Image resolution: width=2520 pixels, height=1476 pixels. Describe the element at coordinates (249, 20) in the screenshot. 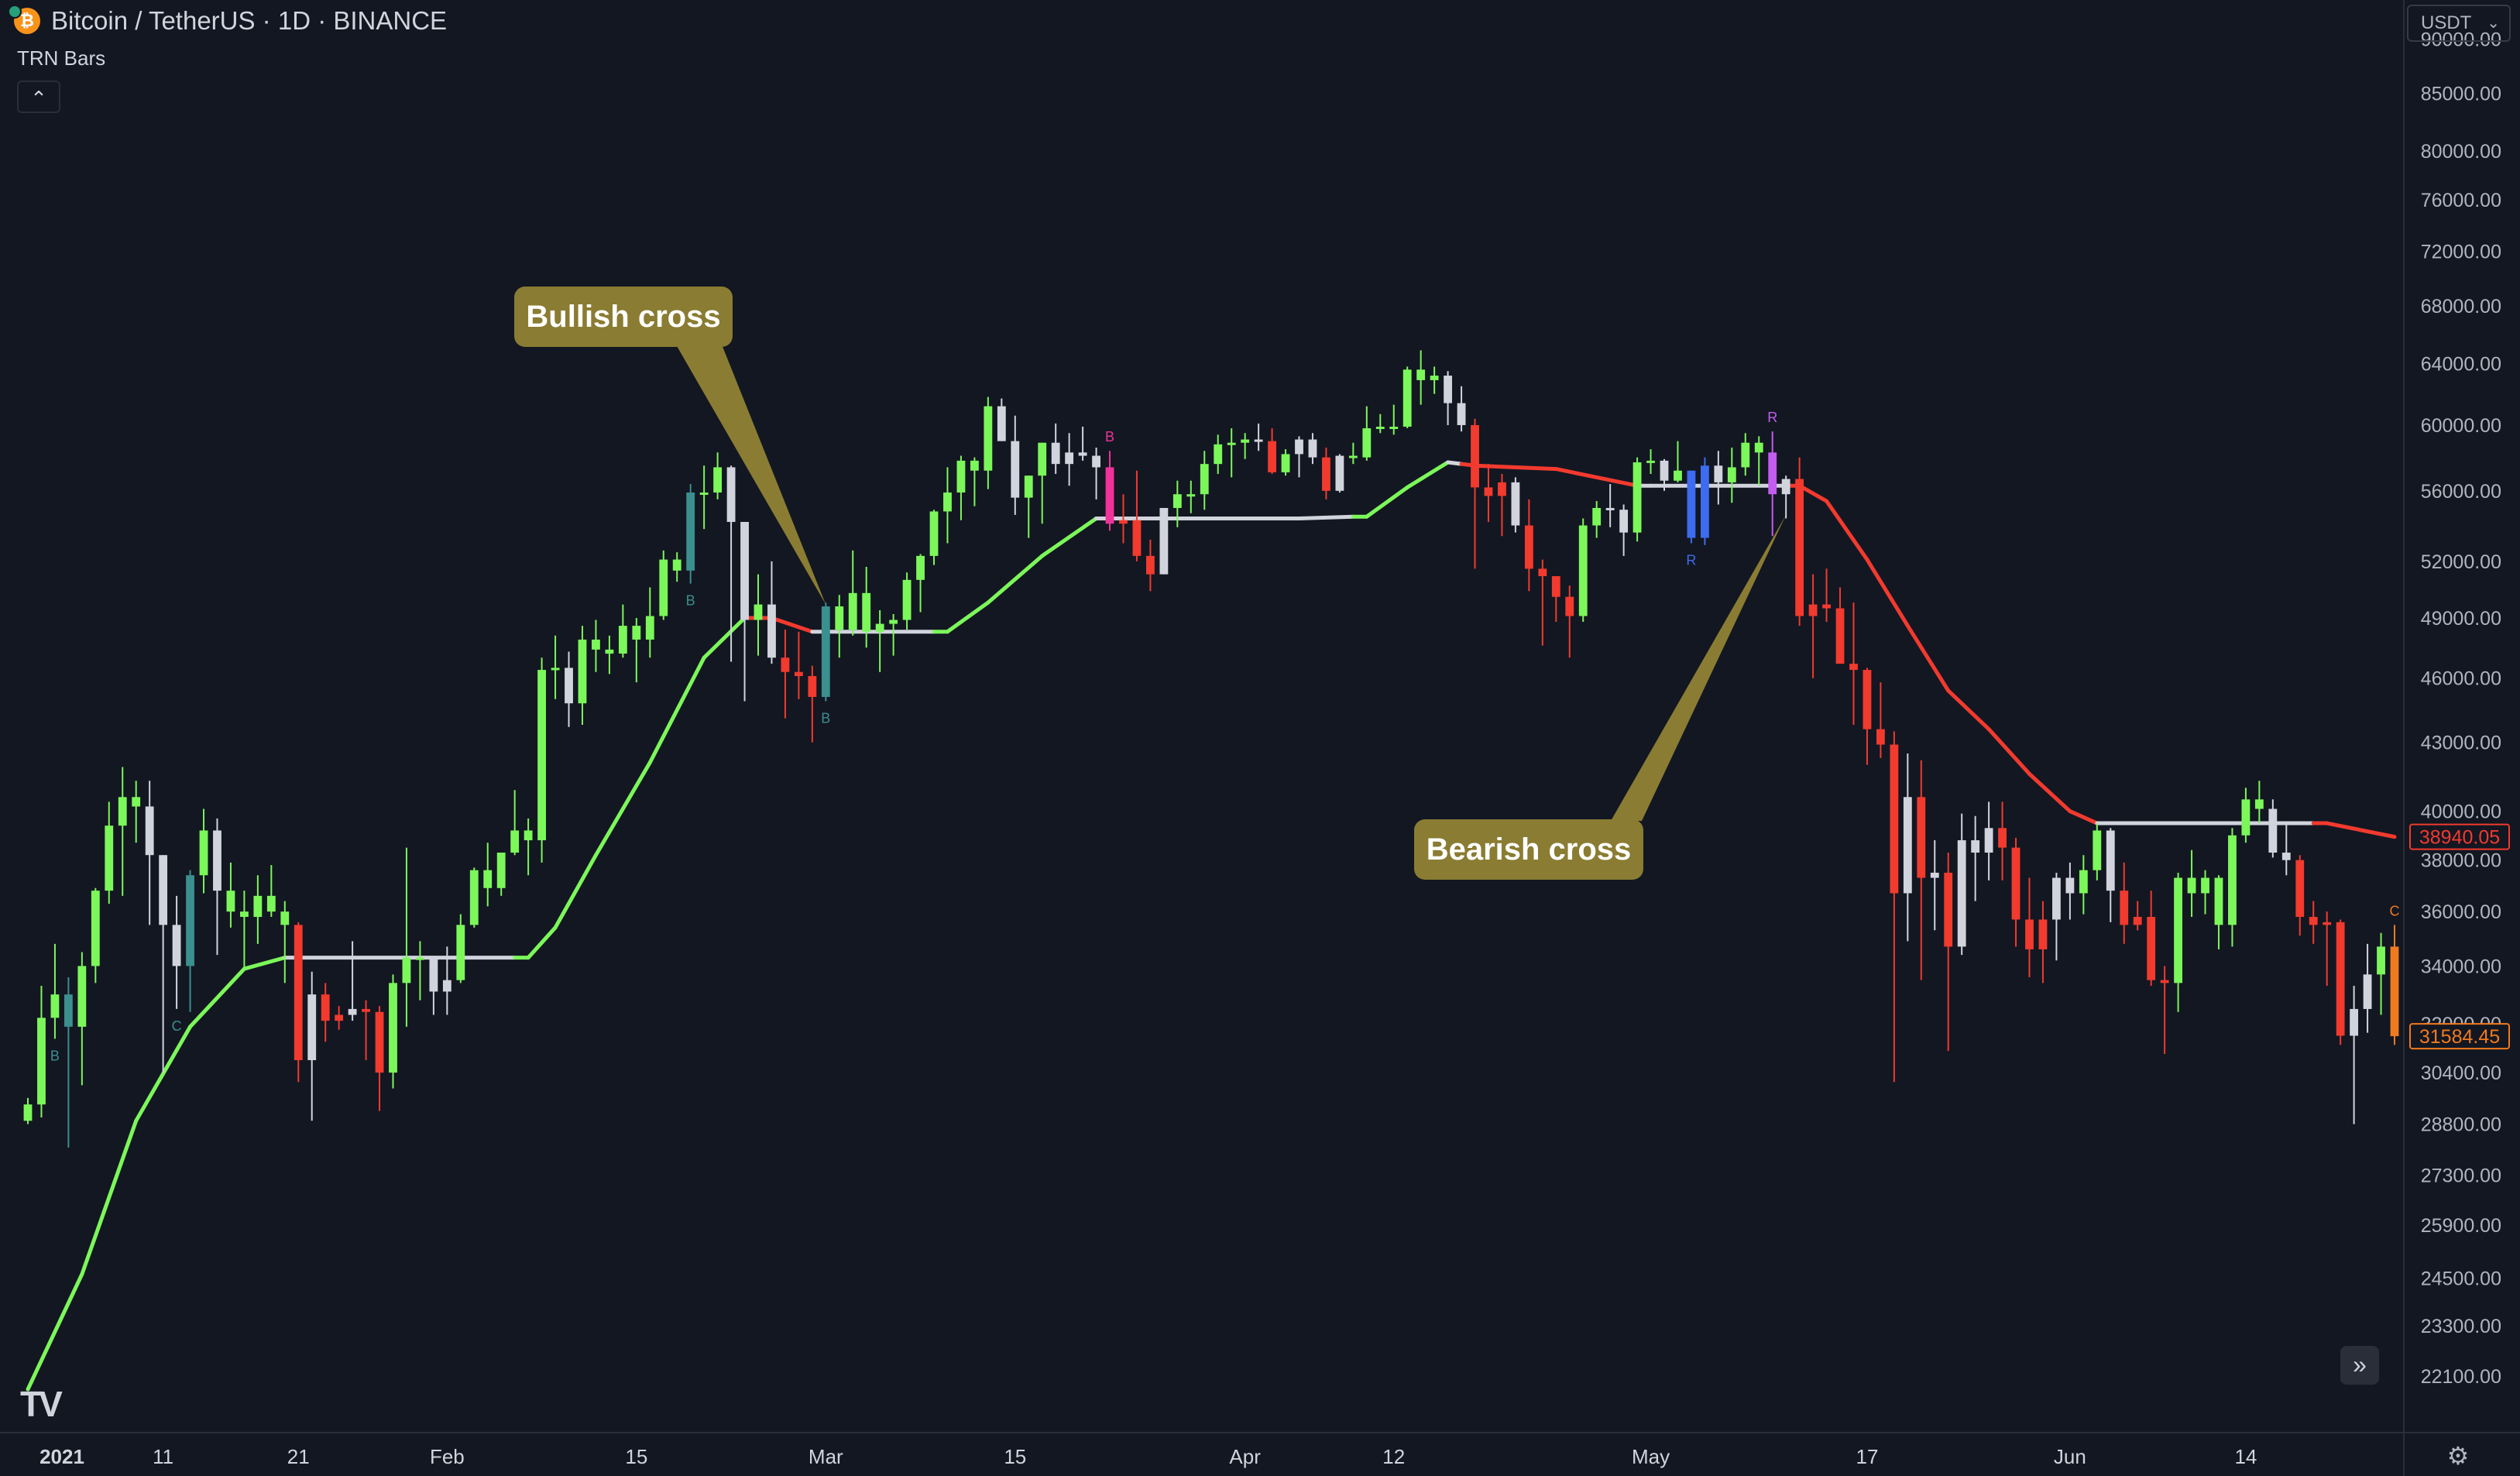

I see `symbol-title: Bitcoin / TetherUS · 1D · BINANCE` at that location.